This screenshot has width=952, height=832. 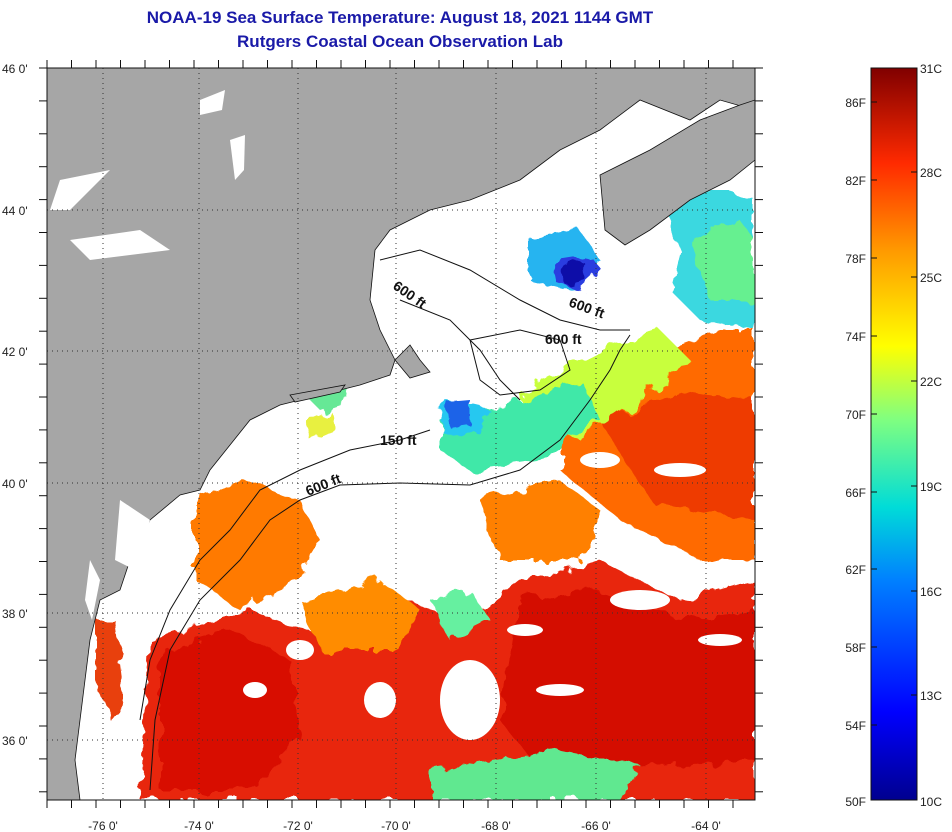 What do you see at coordinates (563, 339) in the screenshot?
I see `contour-label-600-georges: 600 ft` at bounding box center [563, 339].